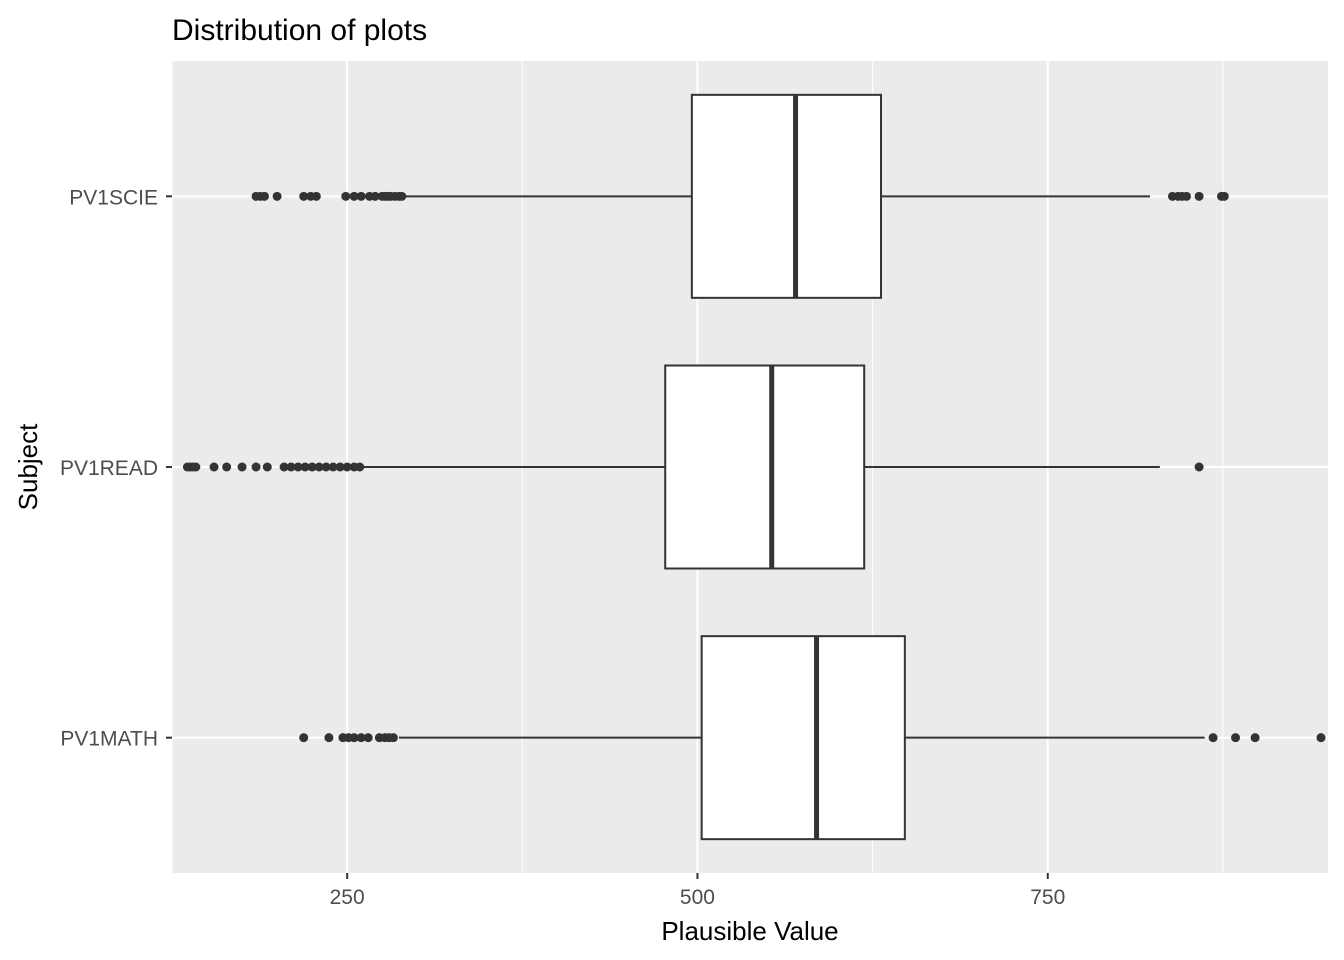 The width and height of the screenshot is (1344, 960). I want to click on x-tick-label: 250, so click(347, 897).